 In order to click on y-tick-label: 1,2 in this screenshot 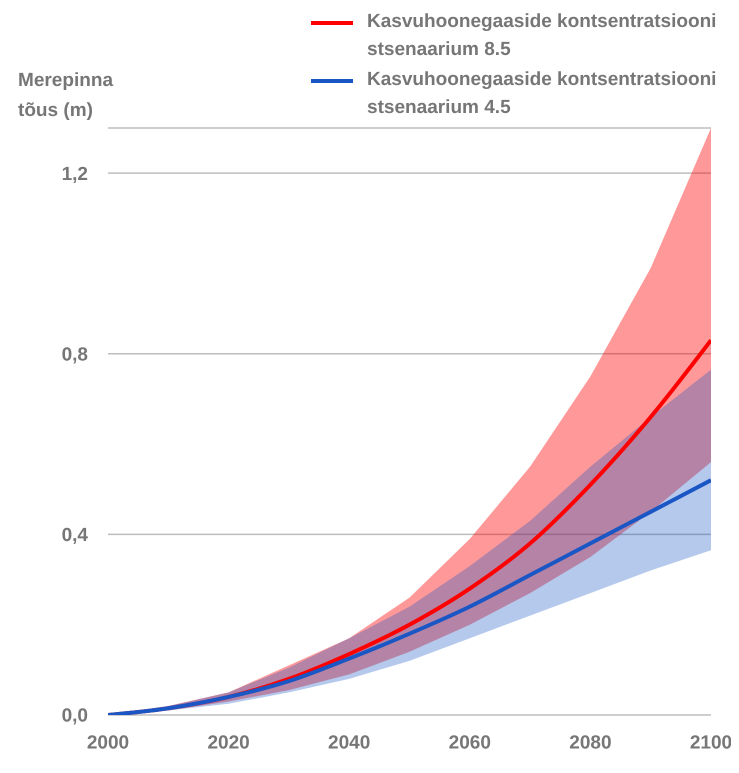, I will do `click(75, 174)`.